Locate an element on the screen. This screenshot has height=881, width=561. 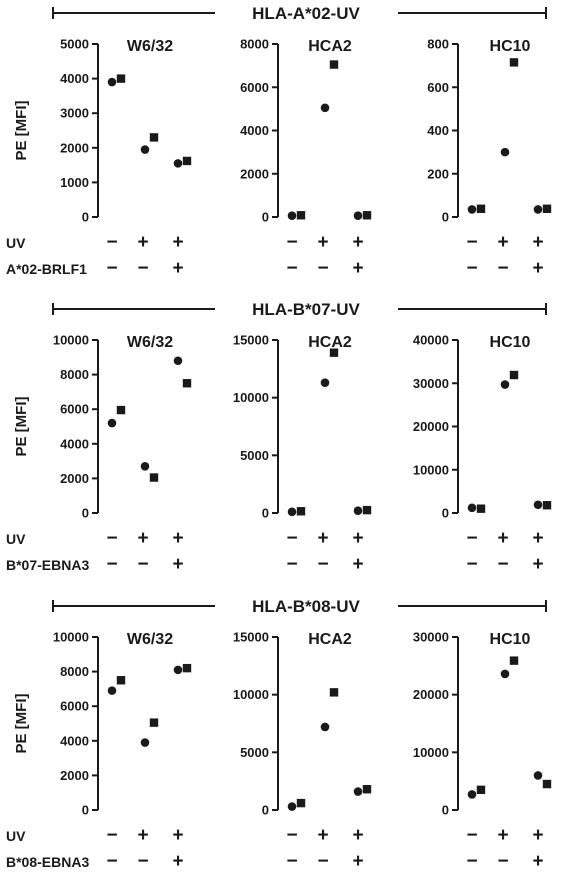
panel-title: W6/32 is located at coordinates (150, 46).